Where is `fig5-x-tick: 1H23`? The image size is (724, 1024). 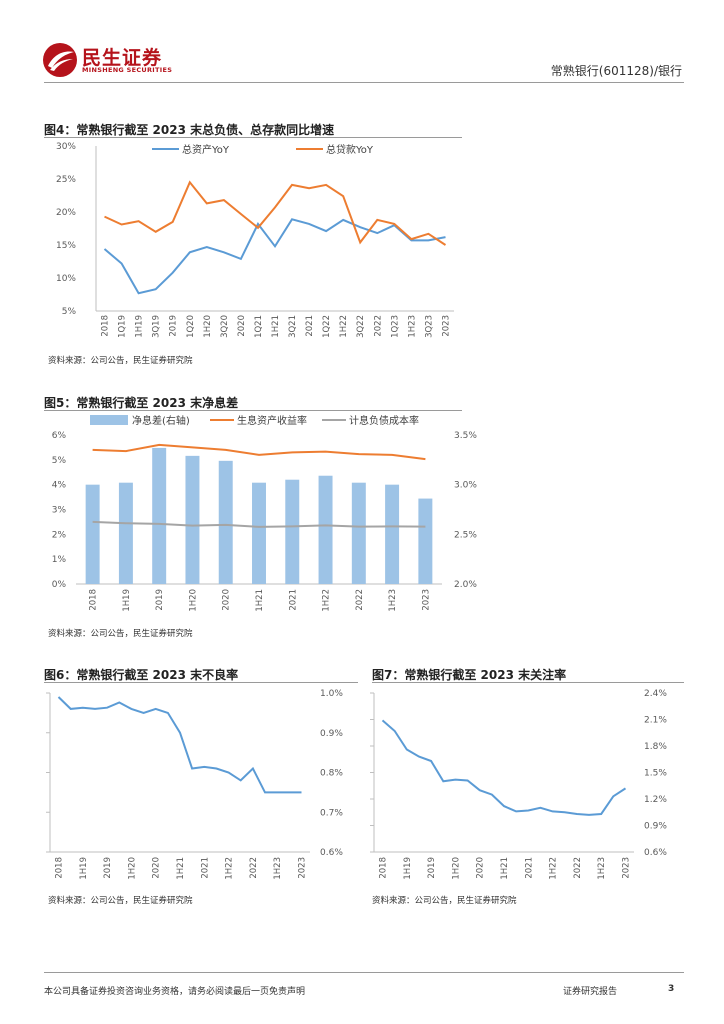
fig5-x-tick: 1H23 is located at coordinates (393, 600).